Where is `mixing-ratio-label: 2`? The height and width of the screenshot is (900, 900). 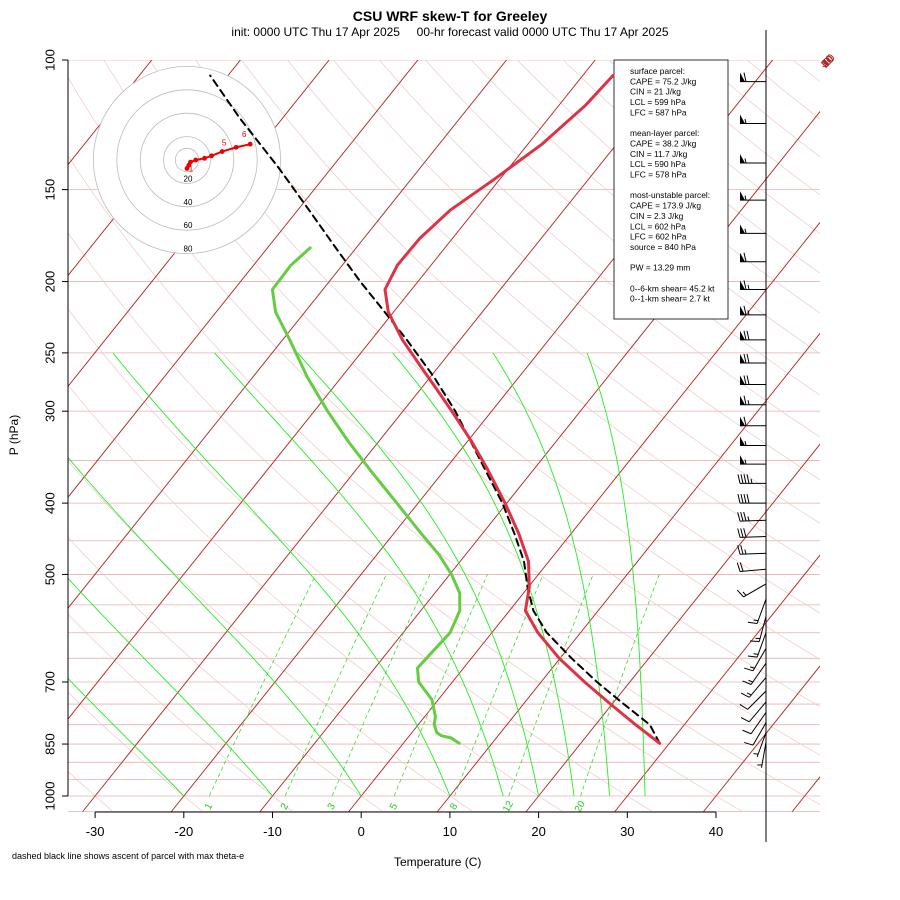
mixing-ratio-label: 2 is located at coordinates (285, 806).